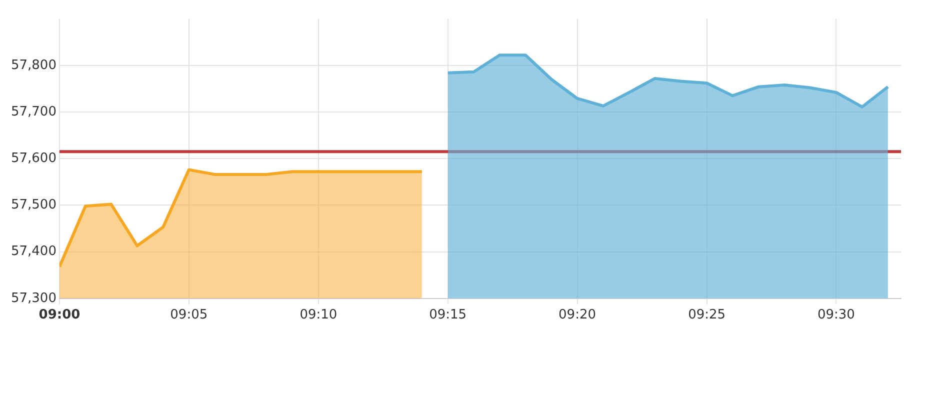  Describe the element at coordinates (836, 315) in the screenshot. I see `x-tick-label: 09:30` at that location.